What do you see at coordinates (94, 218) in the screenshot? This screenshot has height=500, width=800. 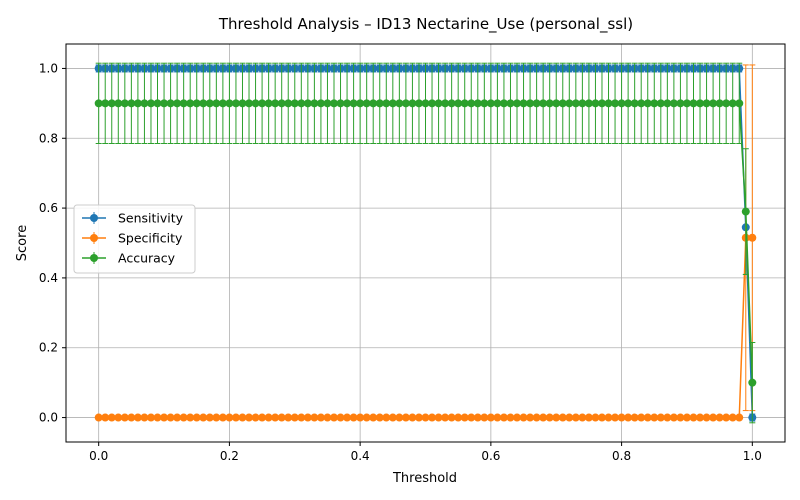 I see `legend-marker` at bounding box center [94, 218].